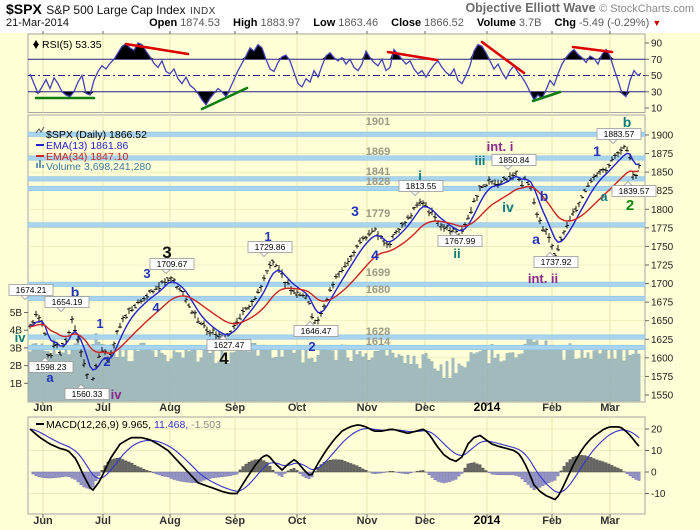 This screenshot has height=530, width=700. I want to click on price-callout-text: 1767.99, so click(460, 241).